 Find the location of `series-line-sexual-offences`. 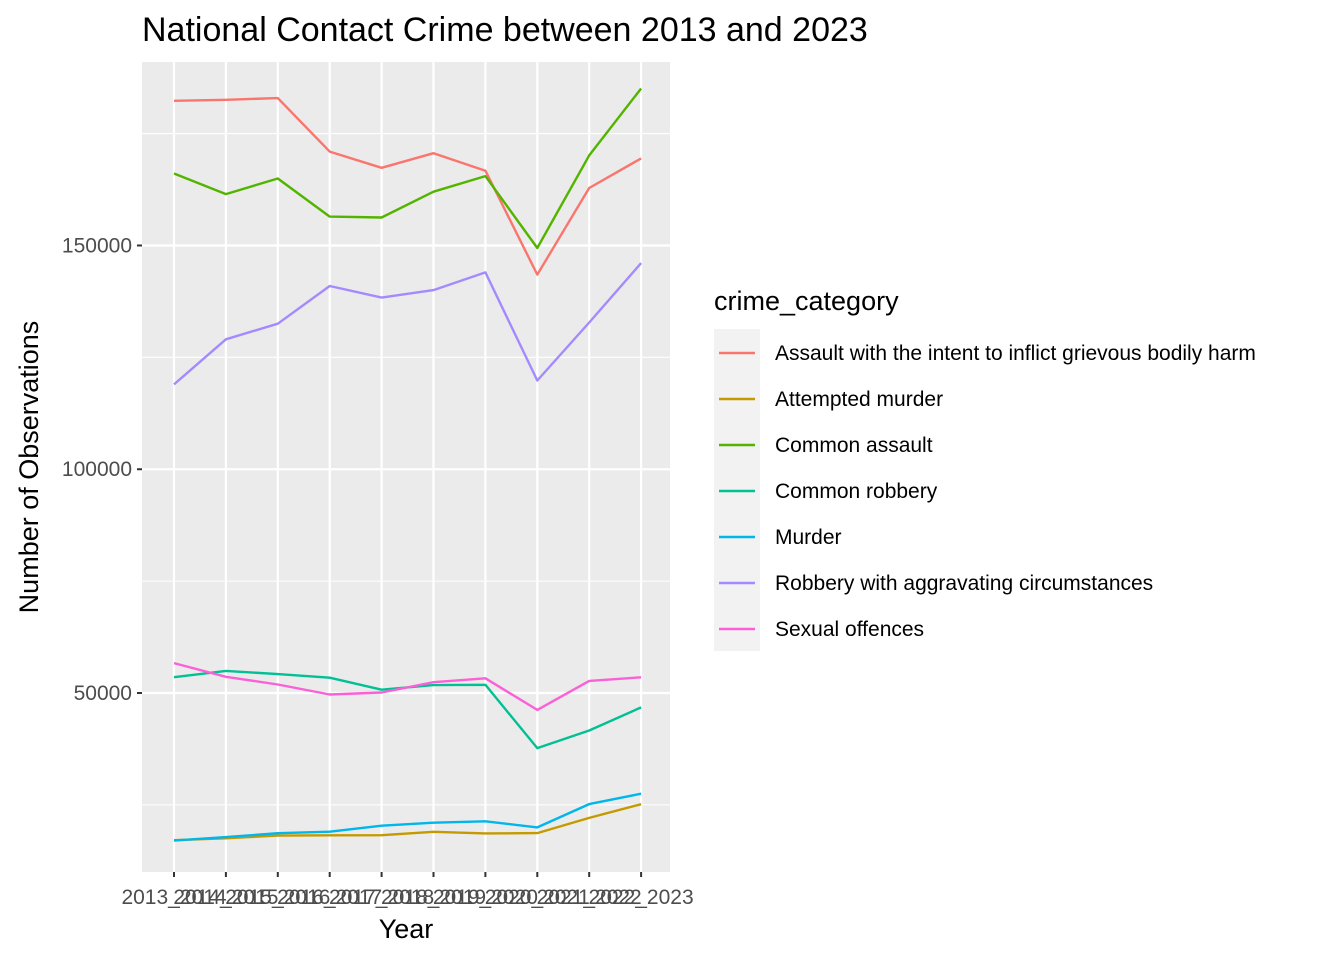

series-line-sexual-offences is located at coordinates (407, 686).